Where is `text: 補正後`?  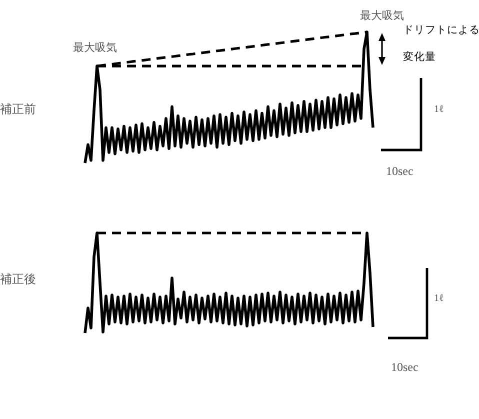 text: 補正後 is located at coordinates (18, 279).